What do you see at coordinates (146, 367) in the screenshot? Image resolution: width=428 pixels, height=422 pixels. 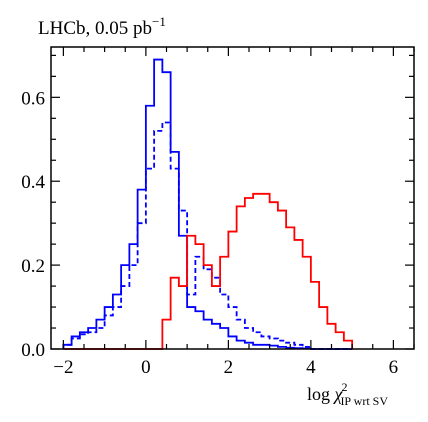 I see `x-tick-label: 0` at bounding box center [146, 367].